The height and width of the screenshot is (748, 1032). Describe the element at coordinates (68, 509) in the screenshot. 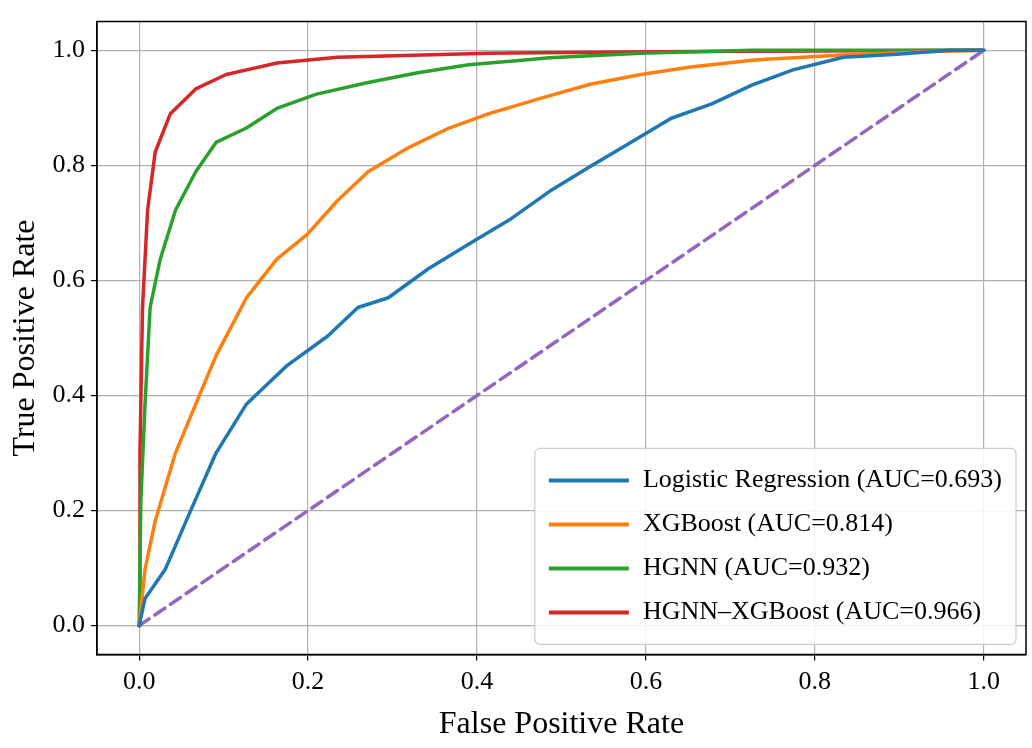

I see `y-tick-label: 0.2` at that location.